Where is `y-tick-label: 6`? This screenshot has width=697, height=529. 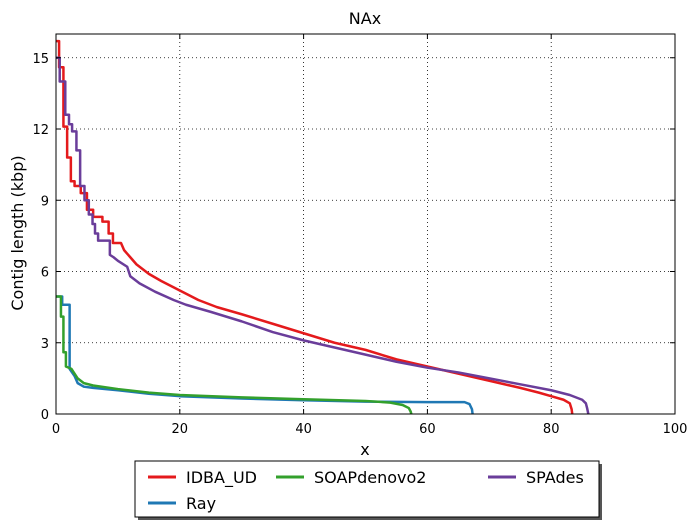
y-tick-label: 6 is located at coordinates (45, 273).